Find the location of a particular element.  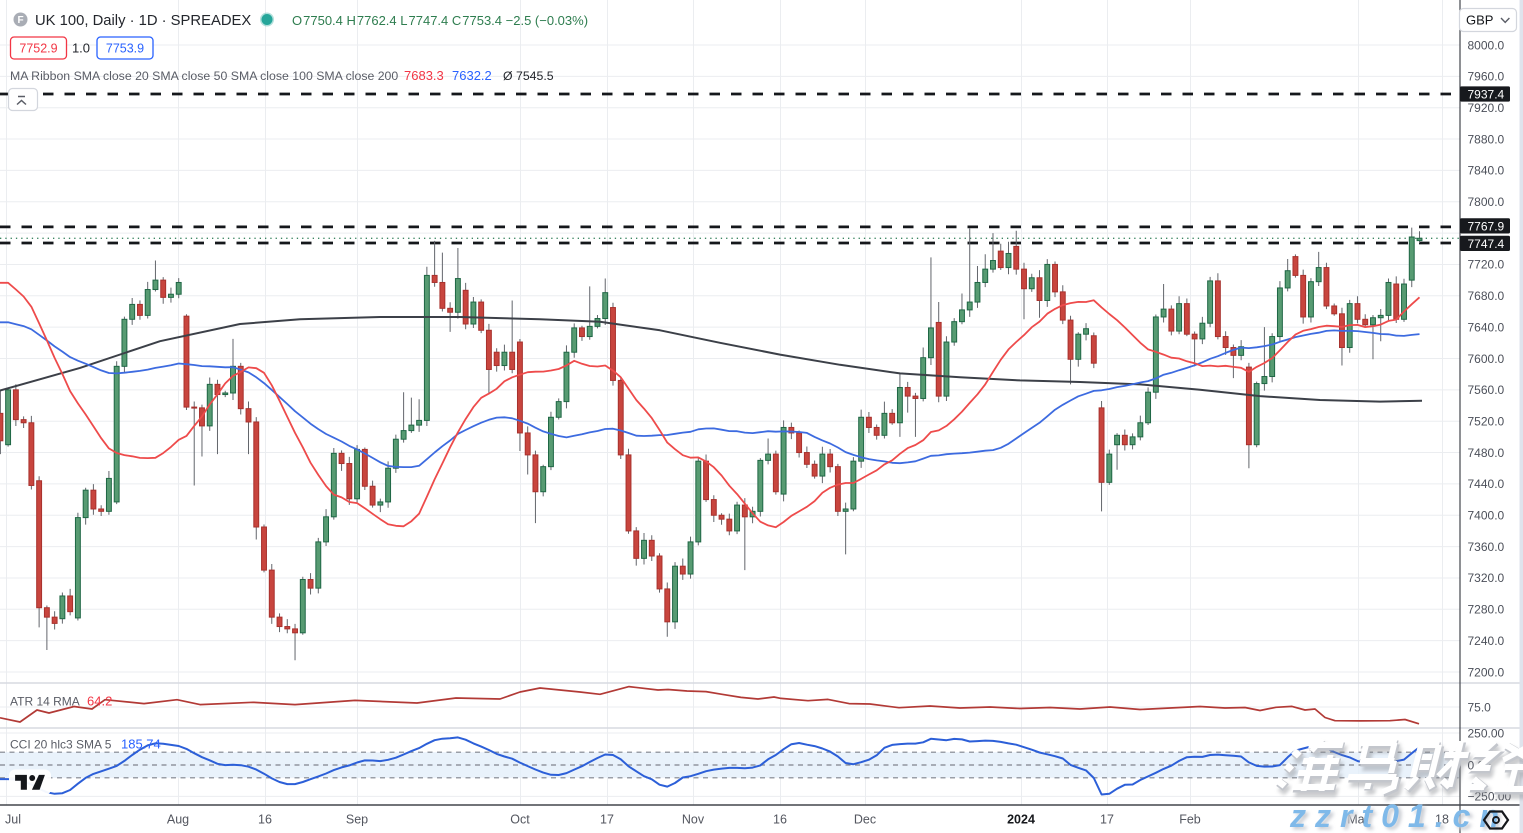

svg-text: 7920.0 is located at coordinates (1486, 108).